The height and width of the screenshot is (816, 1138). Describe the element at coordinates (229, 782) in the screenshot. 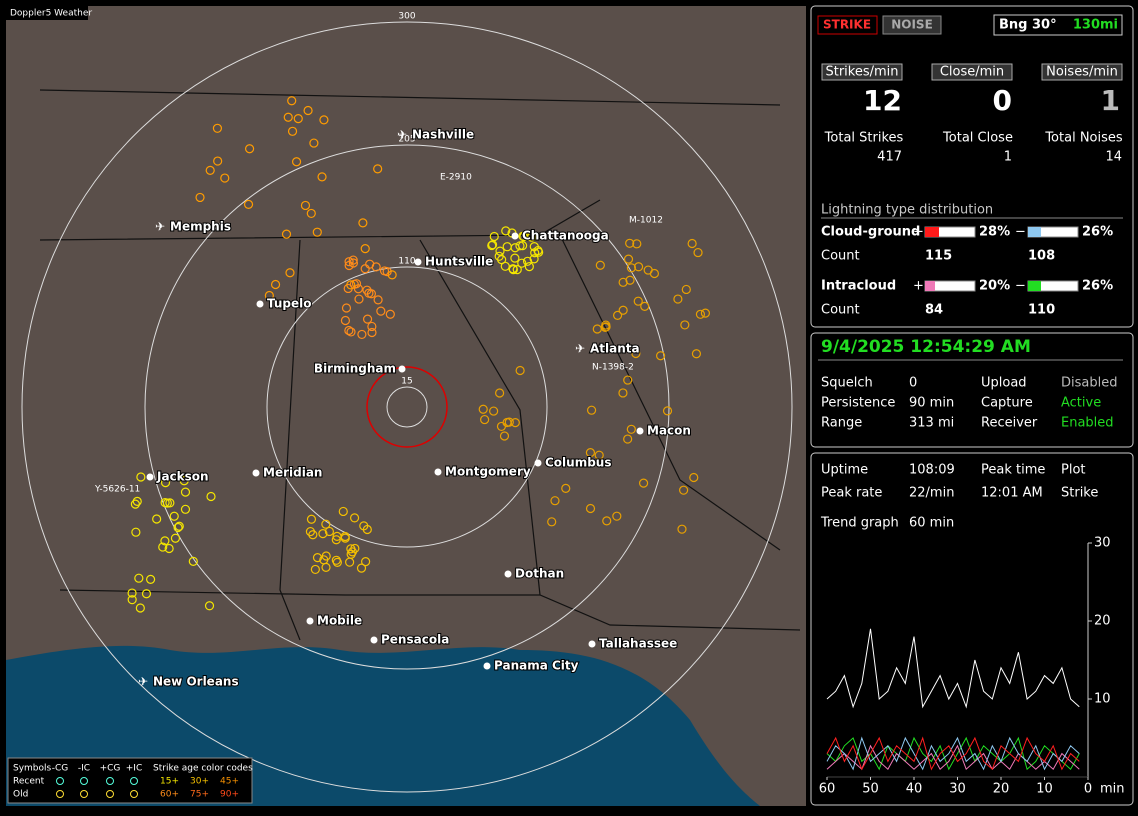

I see `legend-age: 45+` at that location.